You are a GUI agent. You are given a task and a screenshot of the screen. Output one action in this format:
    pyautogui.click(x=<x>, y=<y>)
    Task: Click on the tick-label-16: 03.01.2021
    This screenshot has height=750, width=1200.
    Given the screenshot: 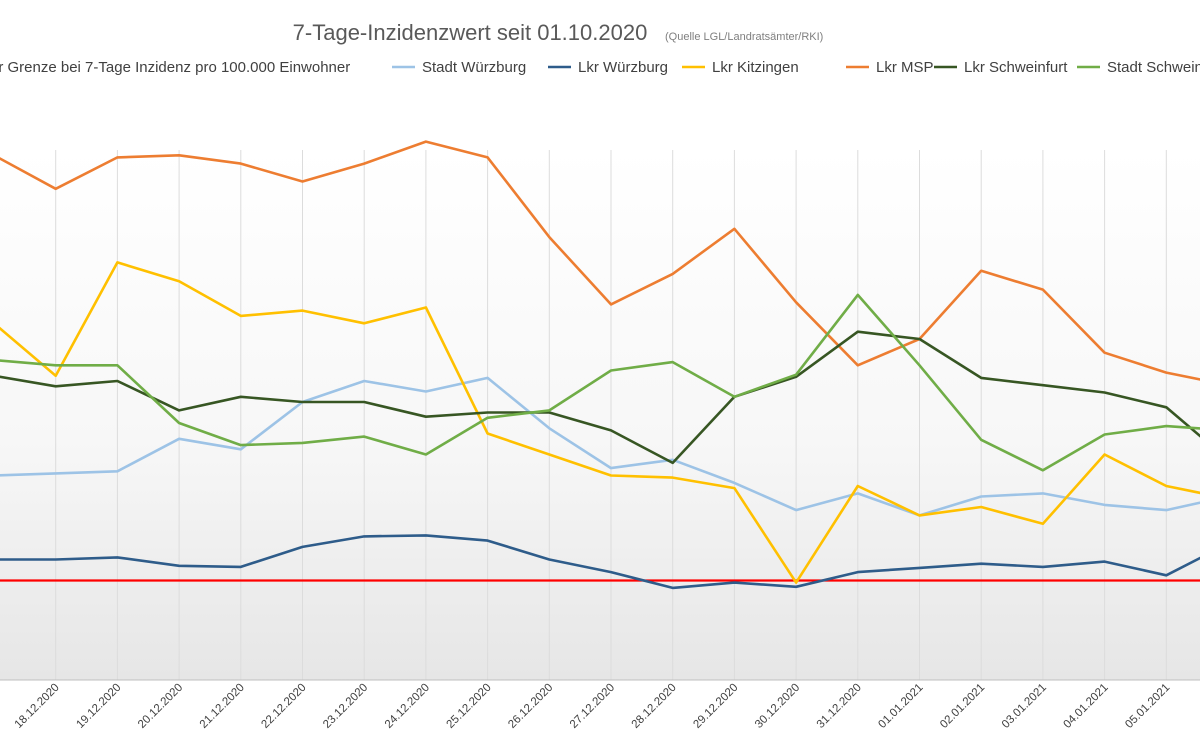 What is the action you would take?
    pyautogui.click(x=1024, y=706)
    